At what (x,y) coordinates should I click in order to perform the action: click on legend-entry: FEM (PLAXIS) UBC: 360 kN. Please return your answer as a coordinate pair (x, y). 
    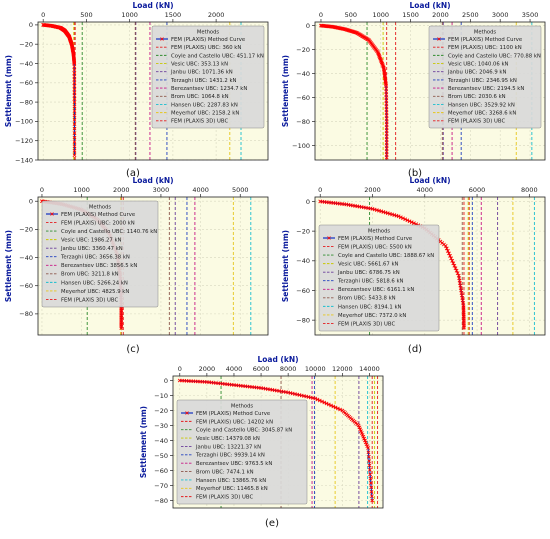
    Looking at the image, I should click on (206, 48).